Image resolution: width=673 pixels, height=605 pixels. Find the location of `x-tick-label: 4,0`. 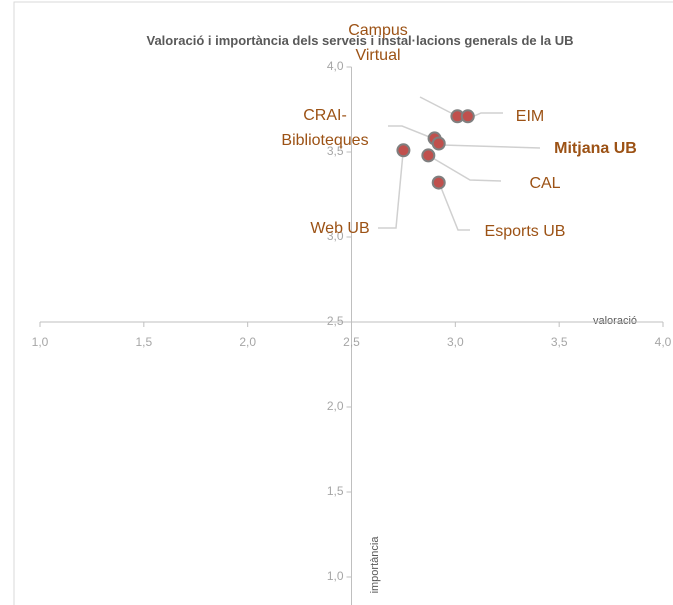

x-tick-label: 4,0 is located at coordinates (663, 342).